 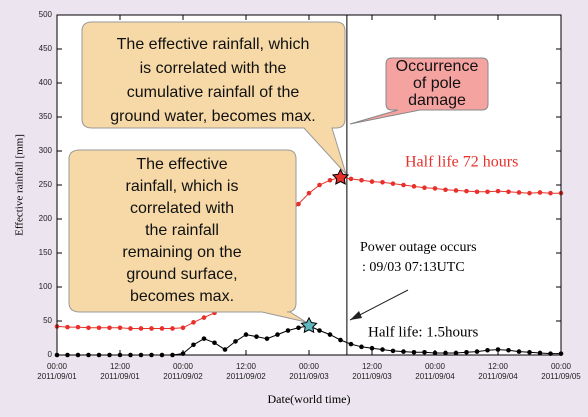 What do you see at coordinates (181, 164) in the screenshot?
I see `callout-text: The effective` at bounding box center [181, 164].